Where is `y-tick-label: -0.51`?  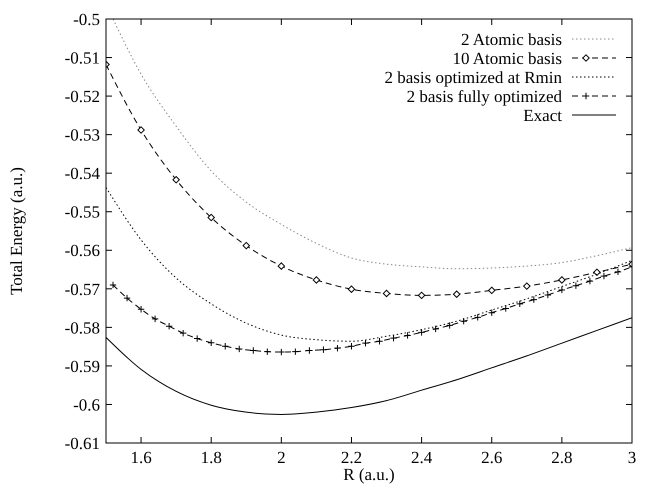 y-tick-label: -0.51 is located at coordinates (82, 58).